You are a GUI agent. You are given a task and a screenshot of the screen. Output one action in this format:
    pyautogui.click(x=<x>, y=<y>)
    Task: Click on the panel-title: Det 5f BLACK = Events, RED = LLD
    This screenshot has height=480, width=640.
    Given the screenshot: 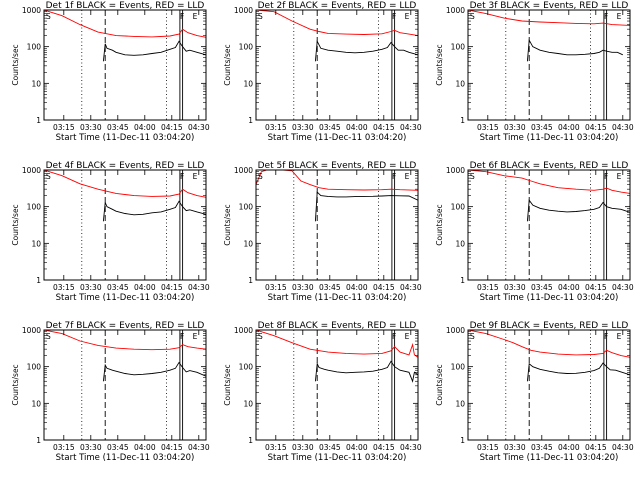 What is the action you would take?
    pyautogui.click(x=337, y=166)
    